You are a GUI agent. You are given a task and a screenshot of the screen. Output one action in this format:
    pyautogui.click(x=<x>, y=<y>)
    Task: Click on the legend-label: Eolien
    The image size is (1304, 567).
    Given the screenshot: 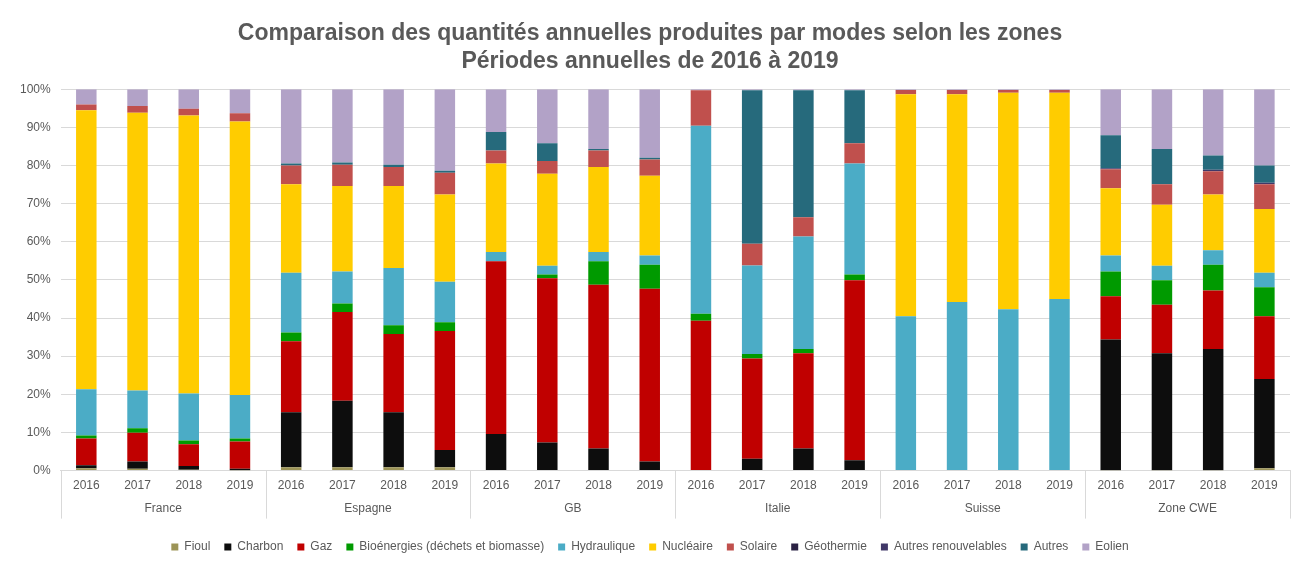 What is the action you would take?
    pyautogui.click(x=1112, y=546)
    